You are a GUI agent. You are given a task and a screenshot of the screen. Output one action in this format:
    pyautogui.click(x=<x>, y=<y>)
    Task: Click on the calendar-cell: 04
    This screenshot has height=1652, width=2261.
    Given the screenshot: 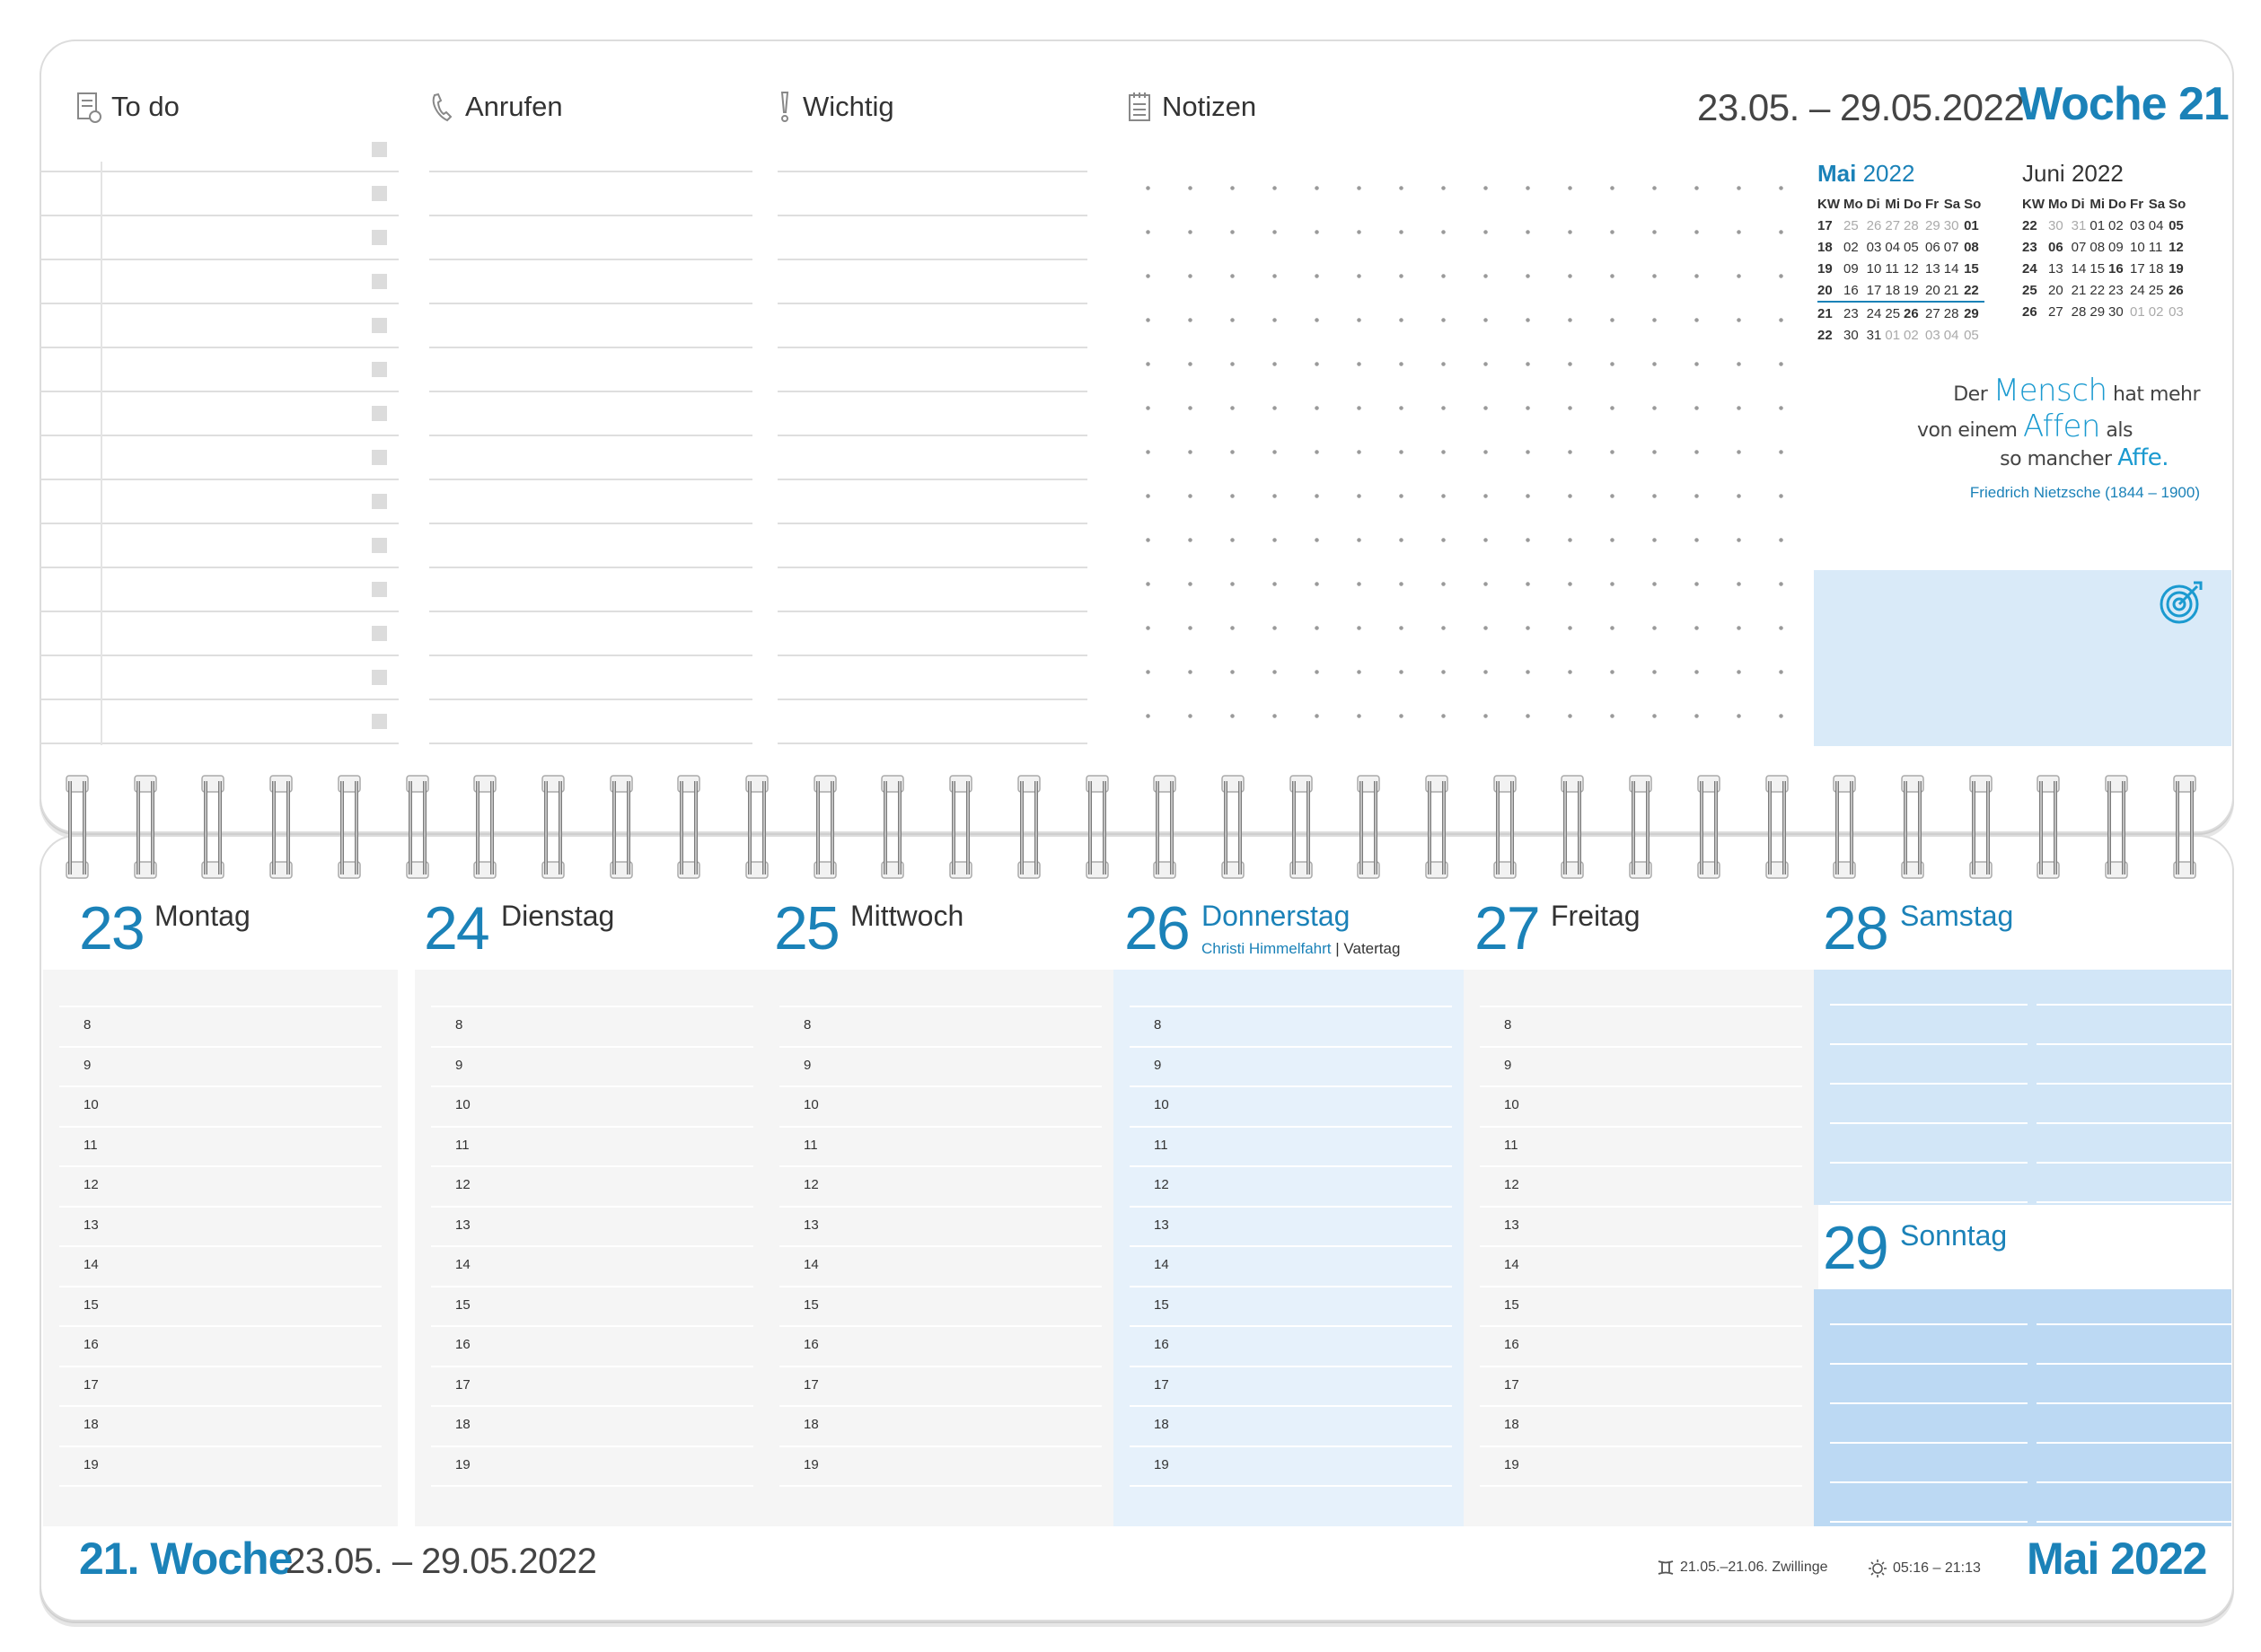 What is the action you would take?
    pyautogui.click(x=1893, y=247)
    